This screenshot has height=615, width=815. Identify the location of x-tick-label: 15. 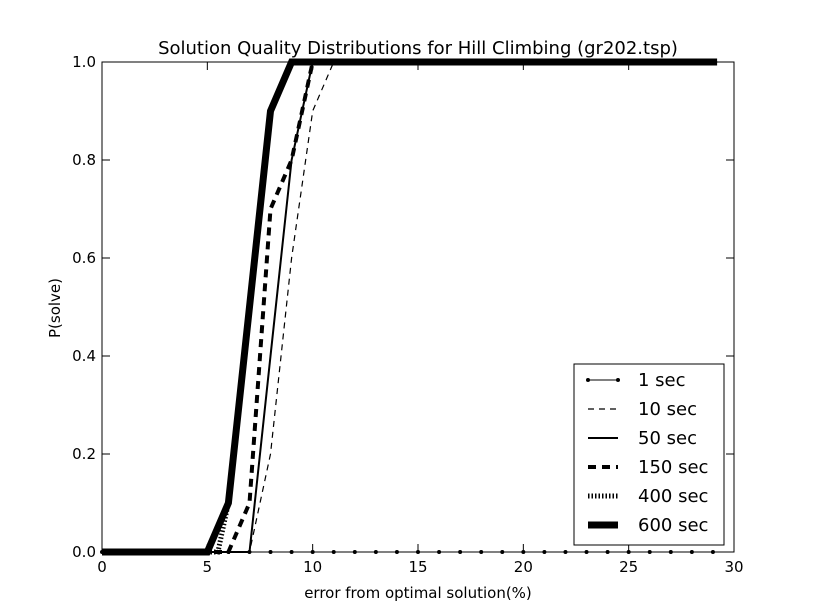
(417, 567).